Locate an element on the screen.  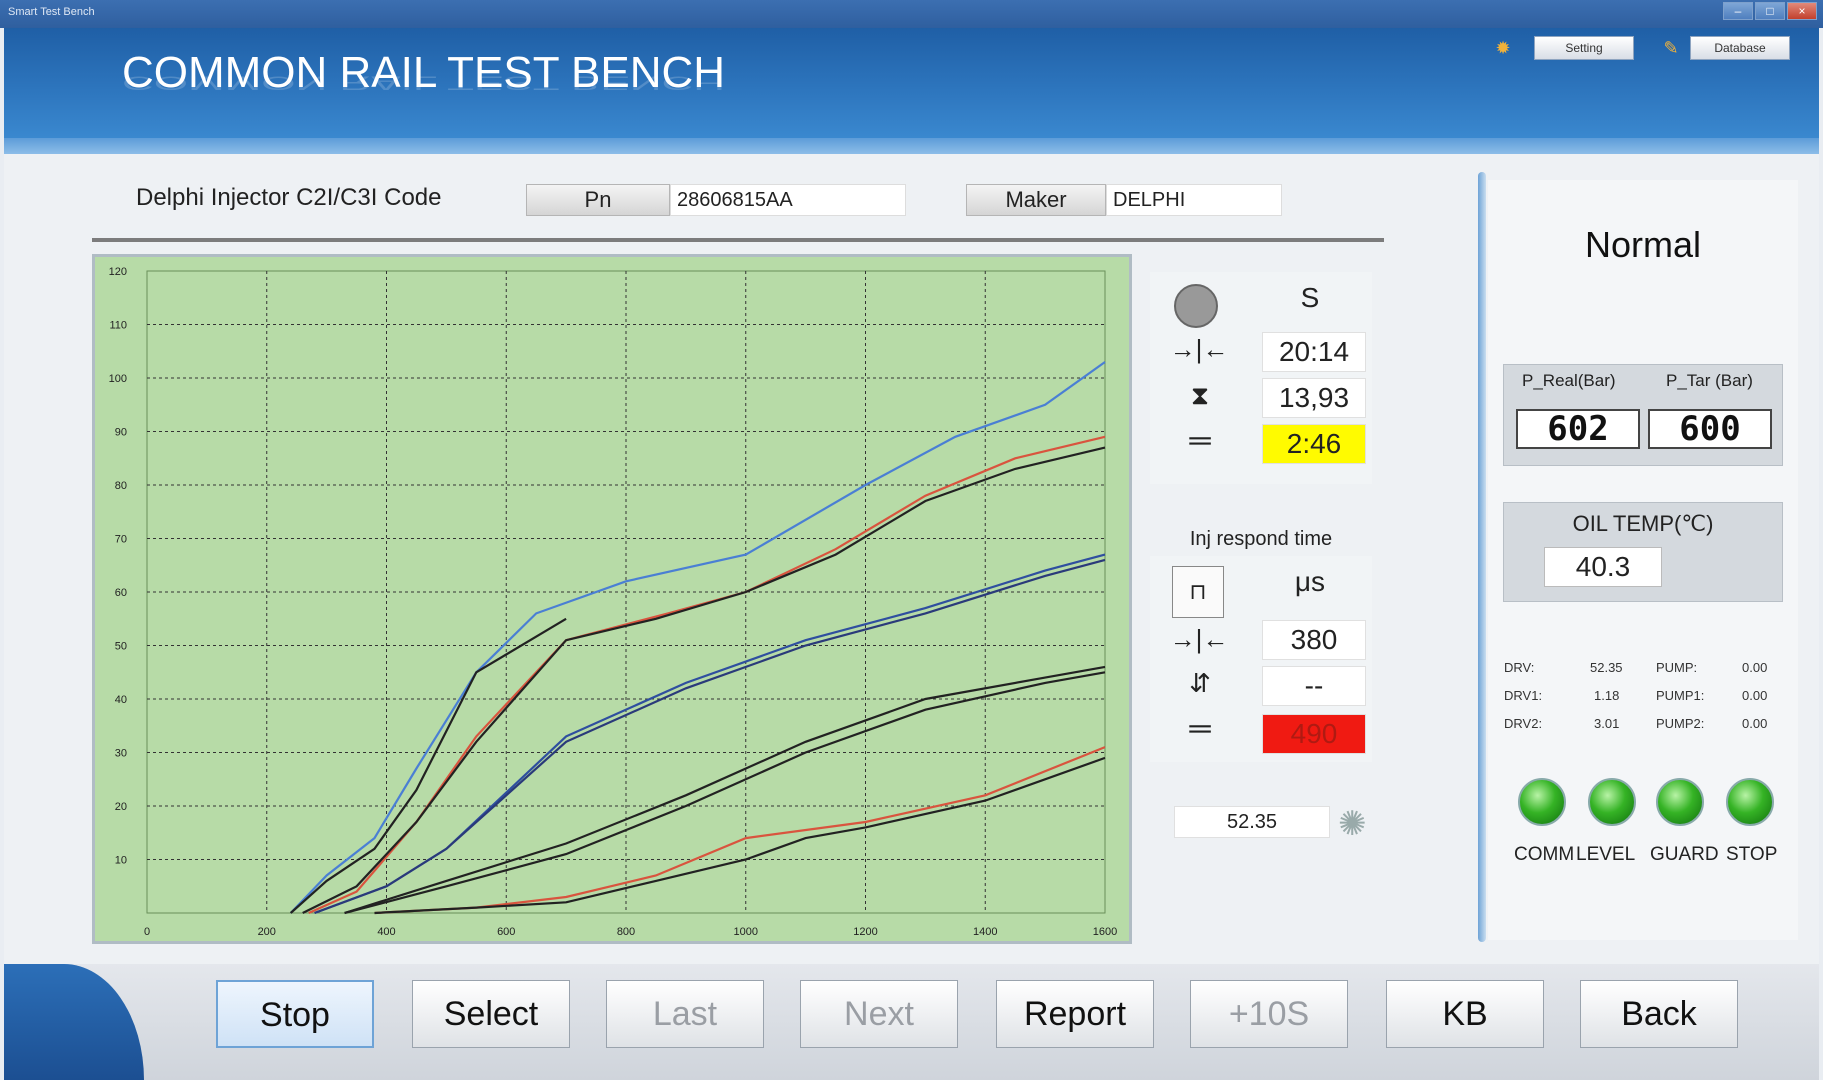
oil-temp-group: OIL TEMP(℃) 40.3 is located at coordinates (1643, 552).